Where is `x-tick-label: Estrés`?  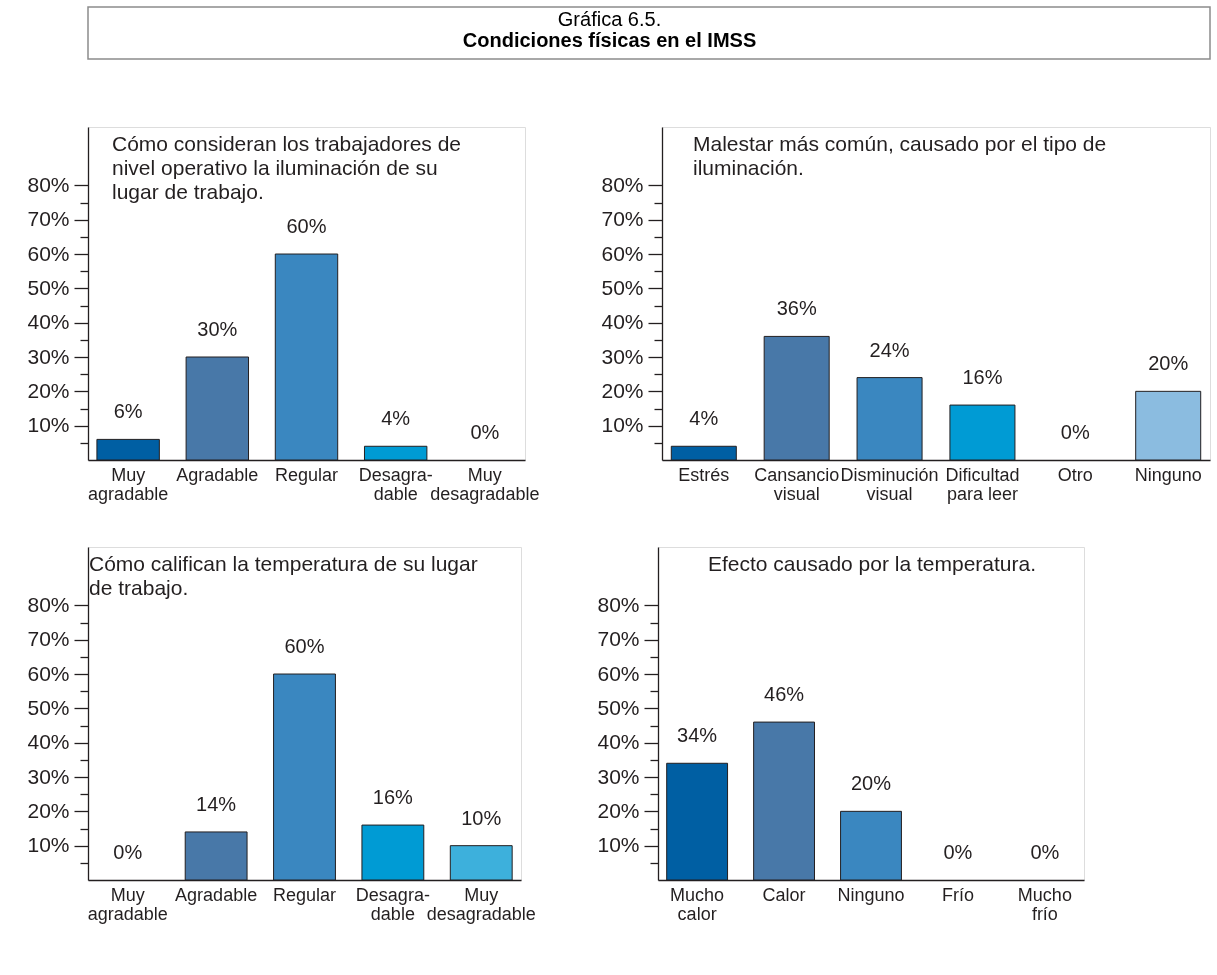
x-tick-label: Estrés is located at coordinates (704, 474).